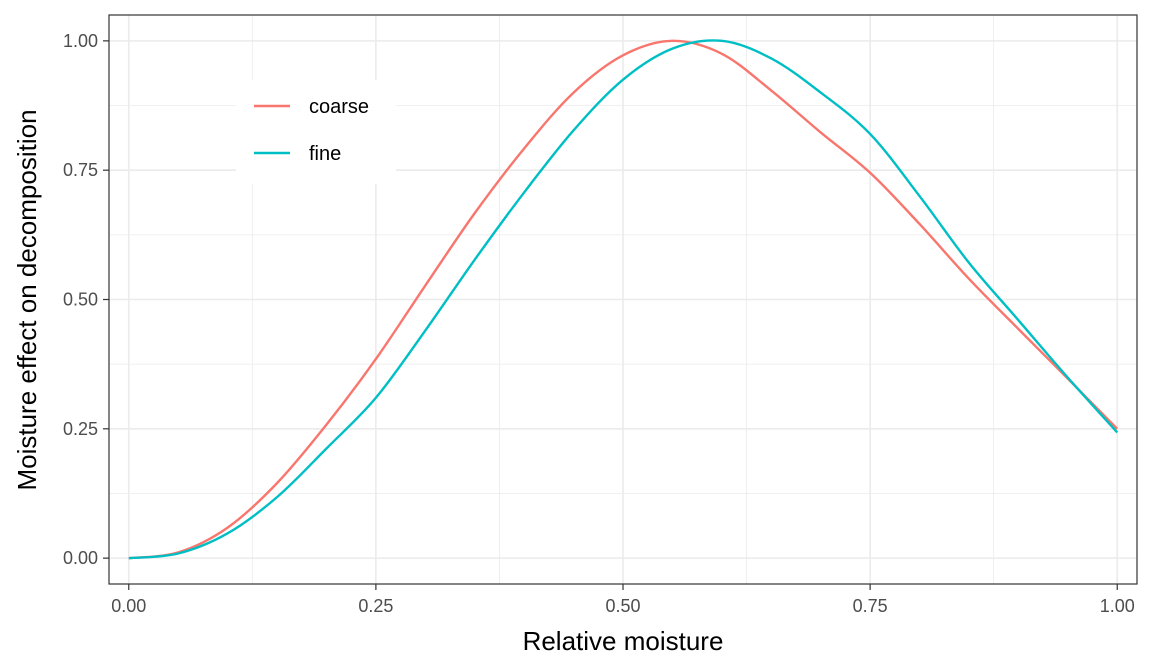  Describe the element at coordinates (870, 606) in the screenshot. I see `x-tick-label: 0.75` at that location.